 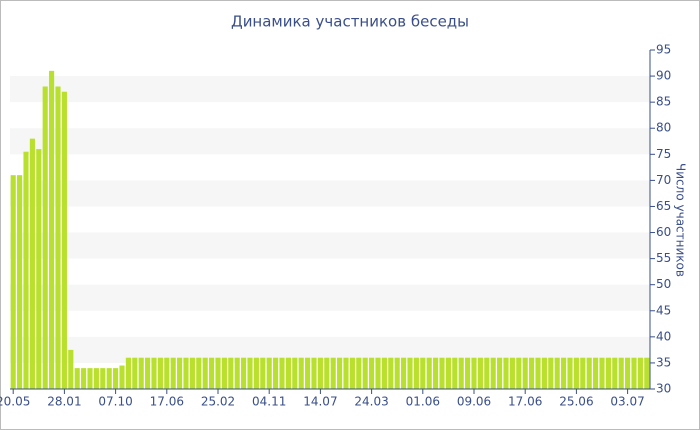 What do you see at coordinates (115, 402) in the screenshot?
I see `x-tick-label: 07.10` at bounding box center [115, 402].